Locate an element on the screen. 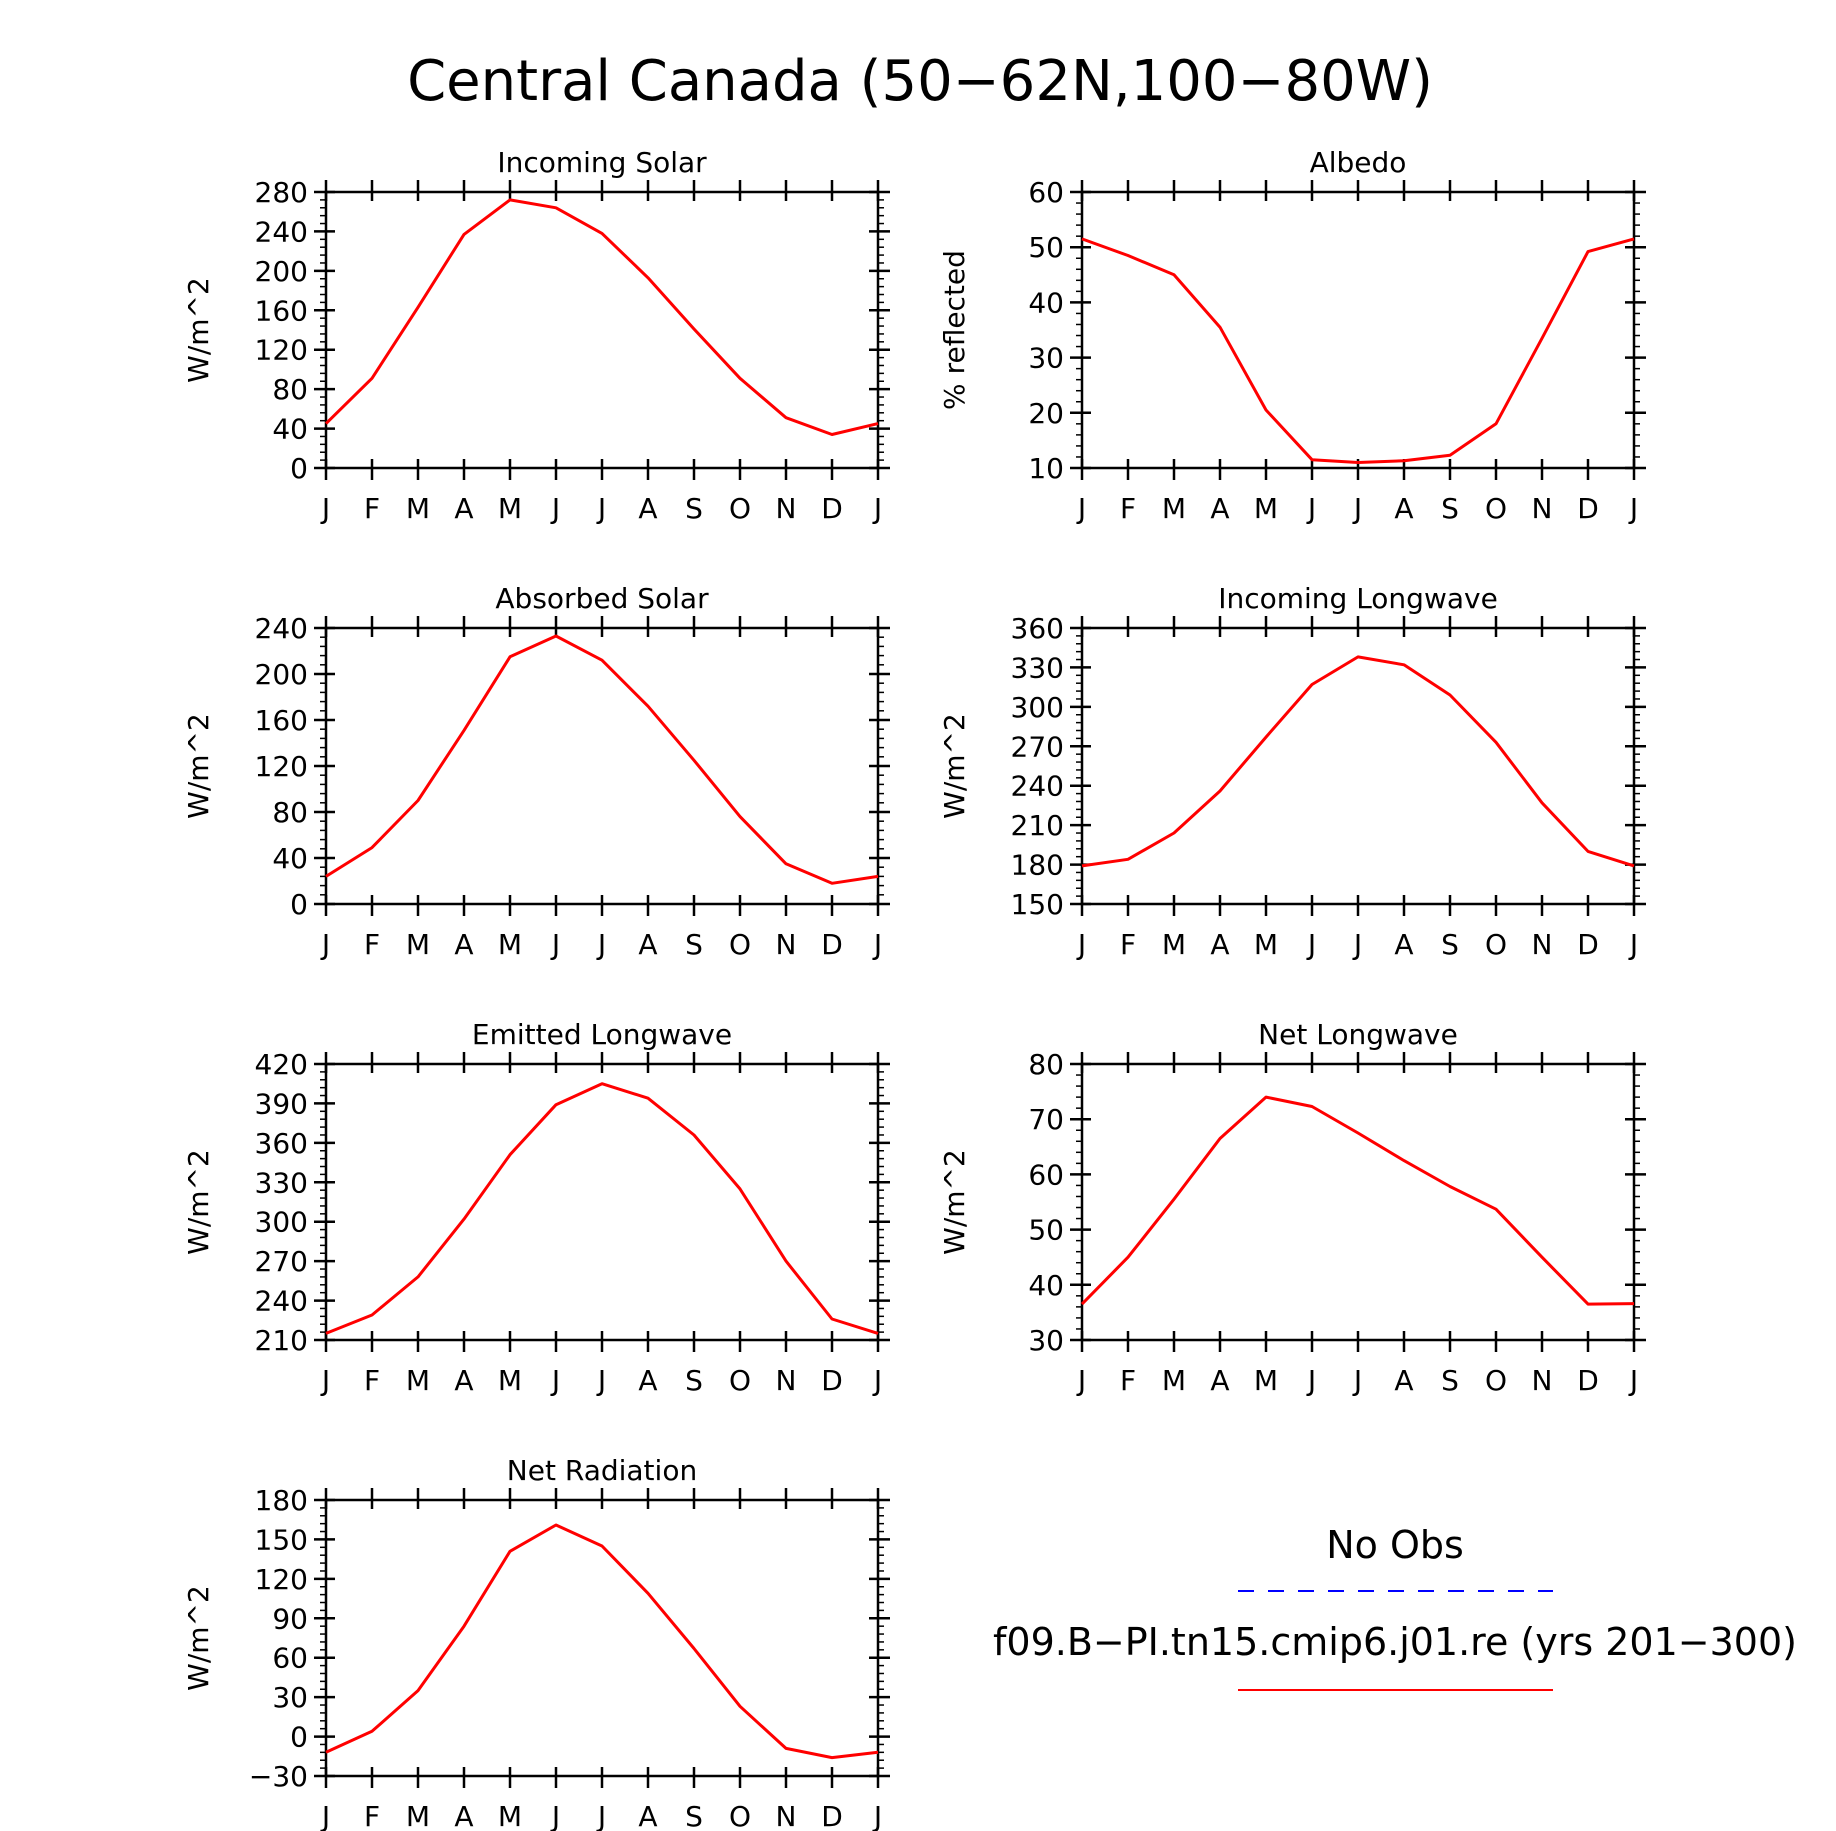 The width and height of the screenshot is (1836, 1831). y-tick-label: 330 is located at coordinates (1037, 667).